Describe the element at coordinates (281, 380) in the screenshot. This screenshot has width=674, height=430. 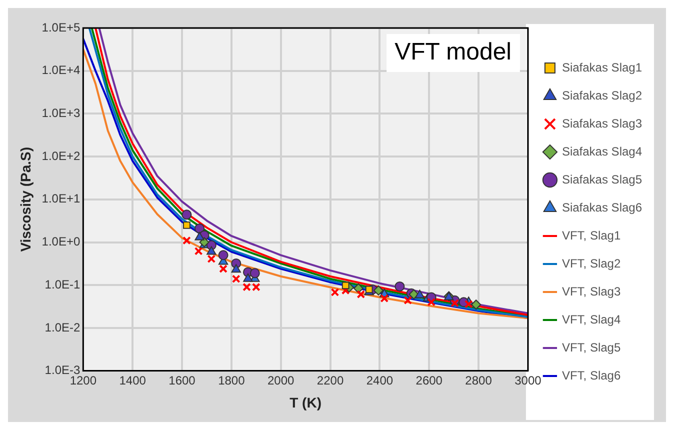
I see `x-tick-label: 2000` at that location.